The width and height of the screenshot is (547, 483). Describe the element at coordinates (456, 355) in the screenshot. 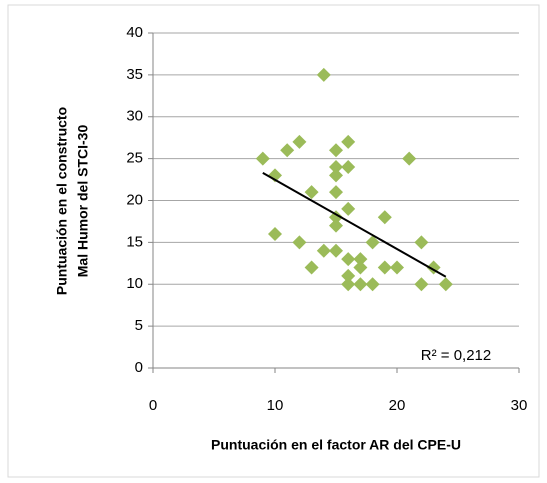

I see `annotation: R² = 0,212` at that location.